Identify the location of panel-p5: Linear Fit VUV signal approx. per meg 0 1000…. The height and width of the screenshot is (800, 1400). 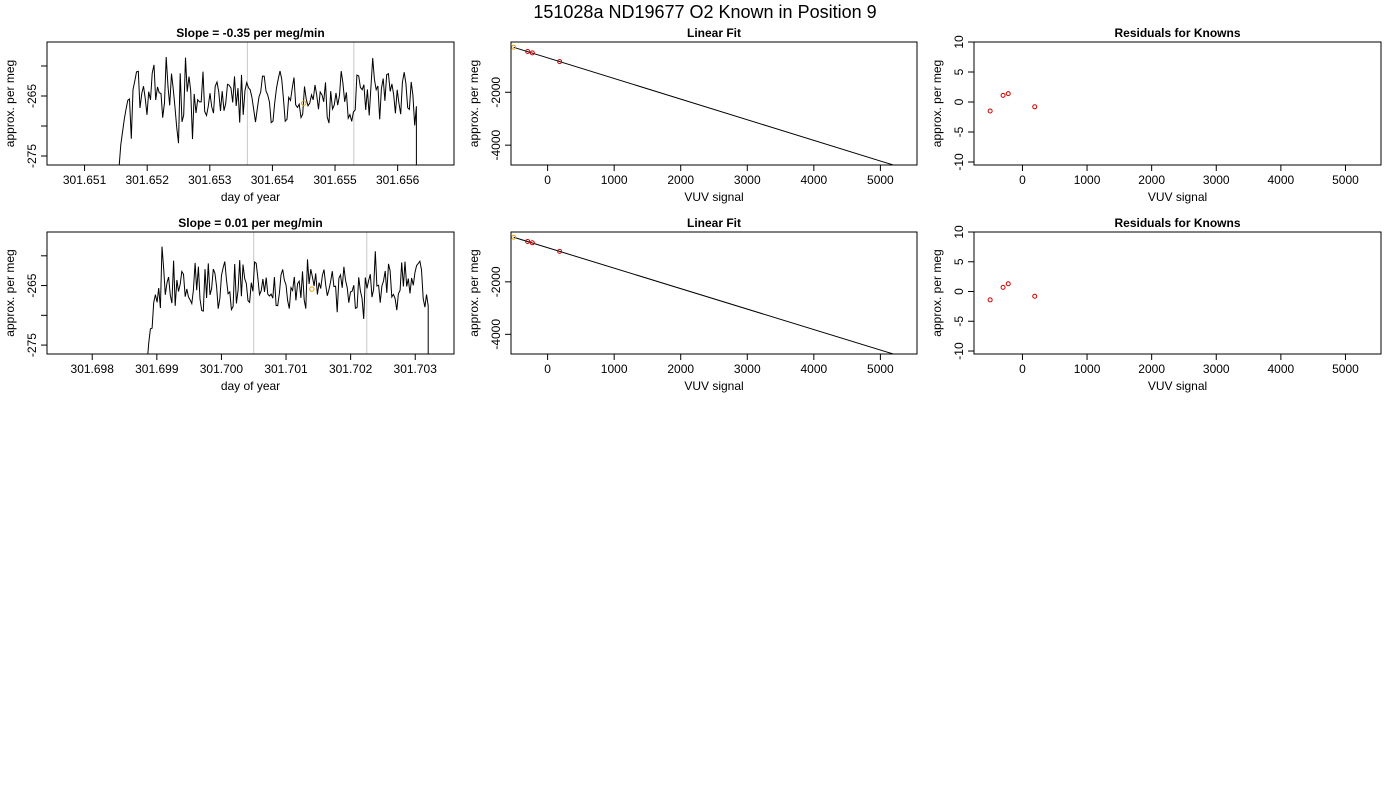
(692, 304).